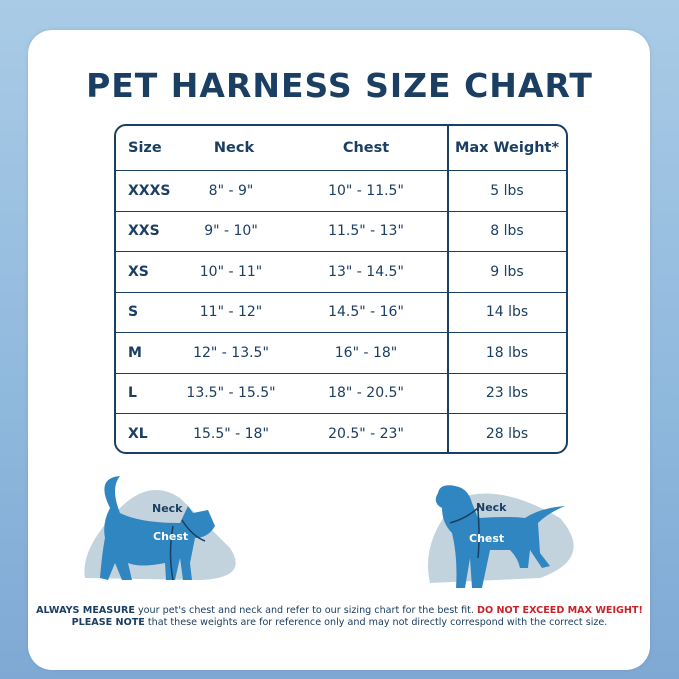  What do you see at coordinates (135, 352) in the screenshot?
I see `size-cell: M` at bounding box center [135, 352].